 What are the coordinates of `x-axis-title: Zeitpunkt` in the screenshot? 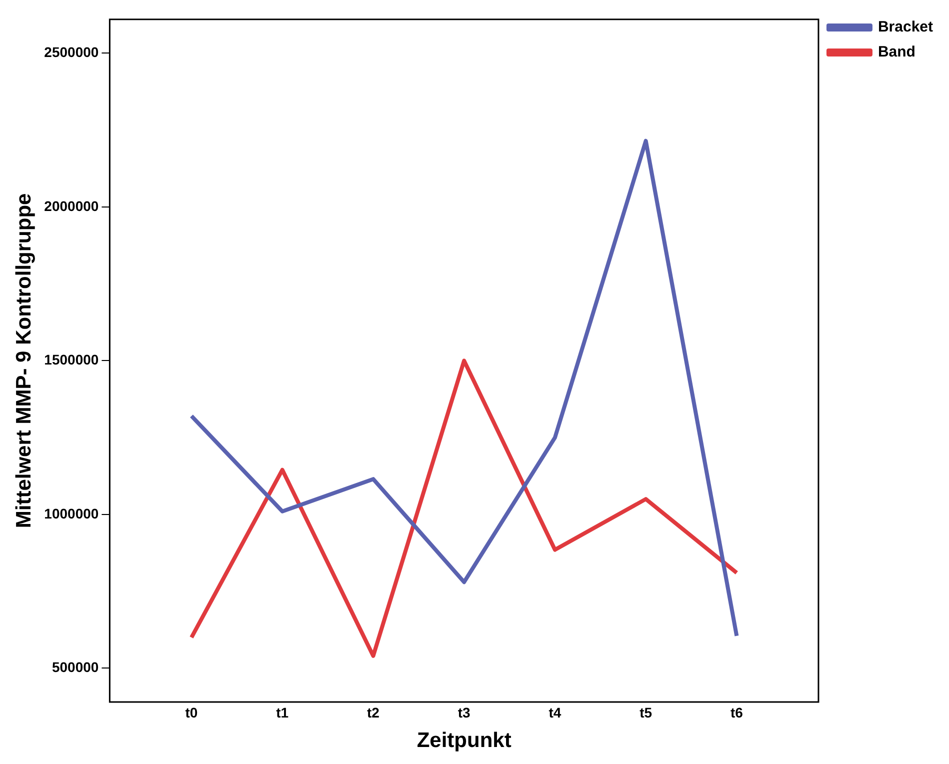 It's located at (464, 740).